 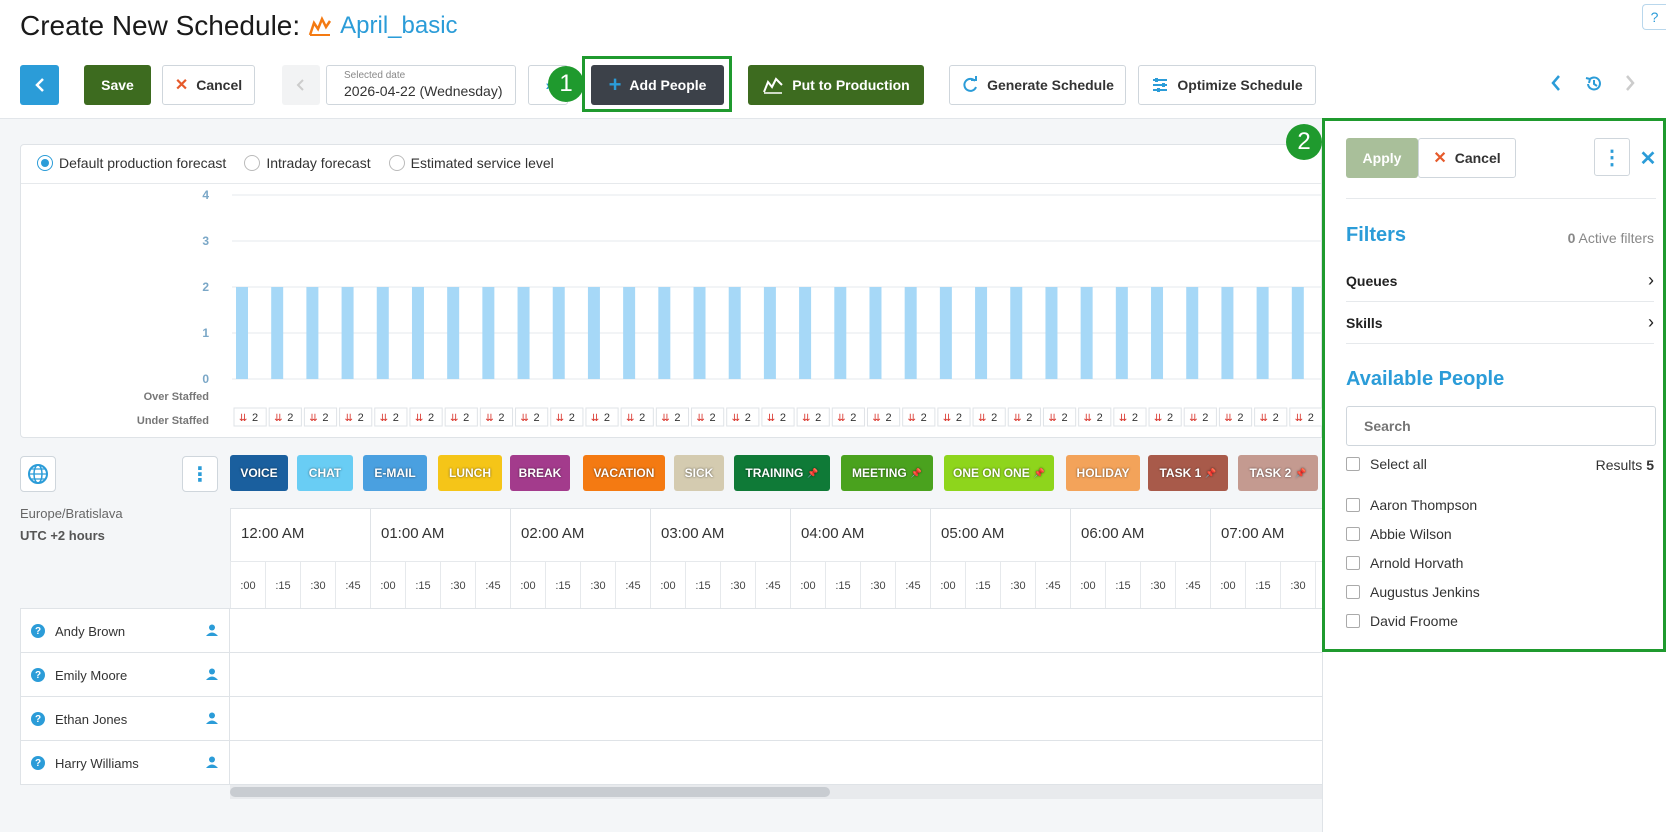 I want to click on kebab-icon: ⋮, so click(x=200, y=474).